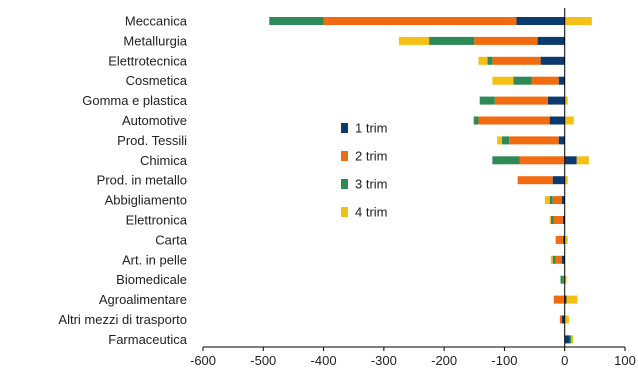  Describe the element at coordinates (171, 239) in the screenshot. I see `category-label: Carta` at that location.